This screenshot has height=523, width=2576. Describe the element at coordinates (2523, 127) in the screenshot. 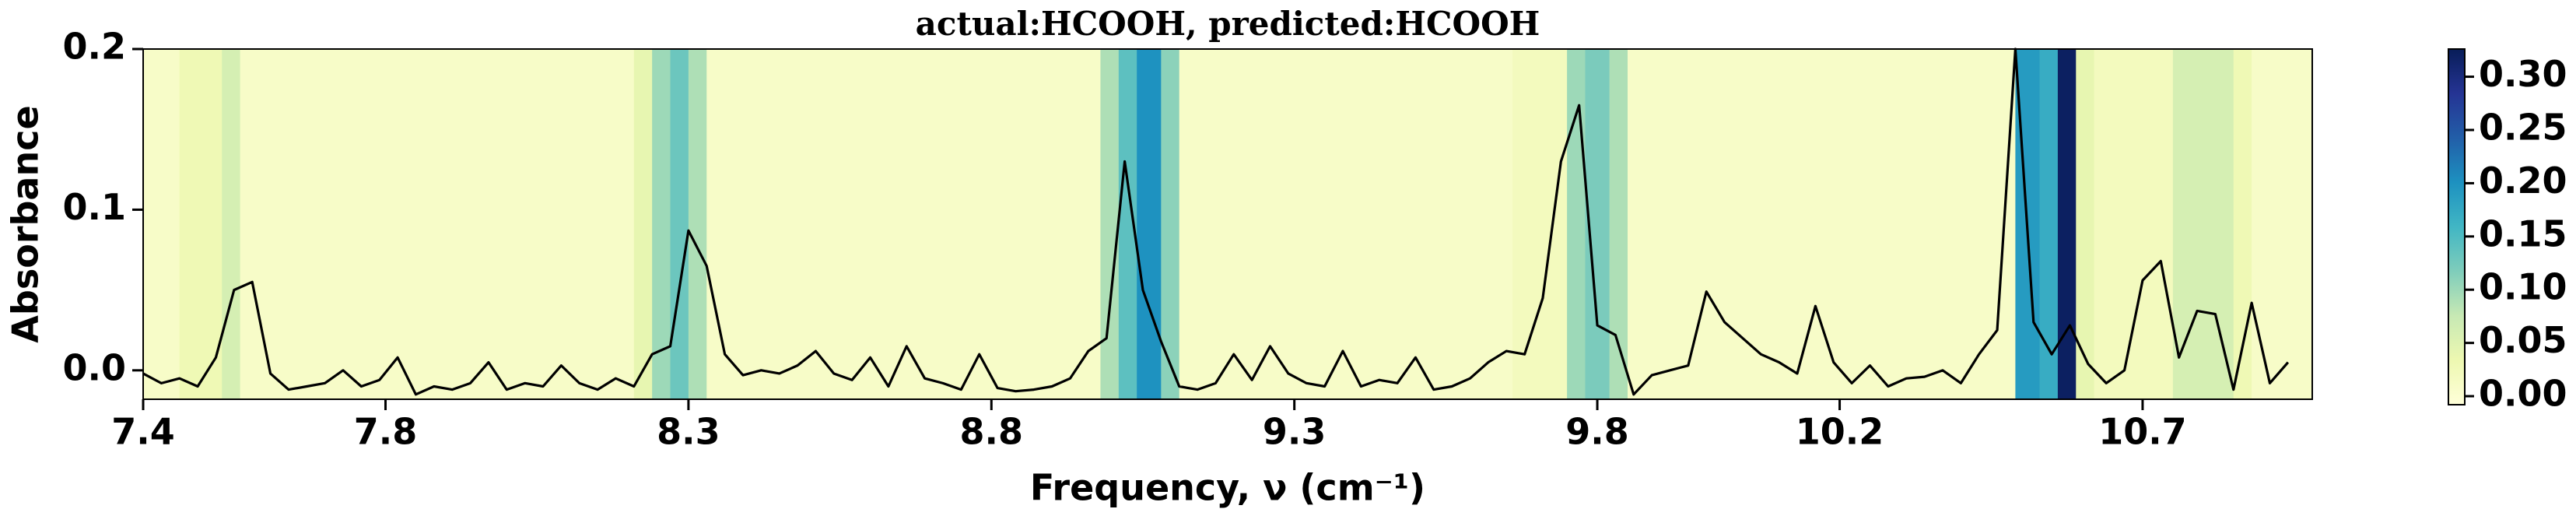

I see `colorbar-tick-label: 0.25` at that location.